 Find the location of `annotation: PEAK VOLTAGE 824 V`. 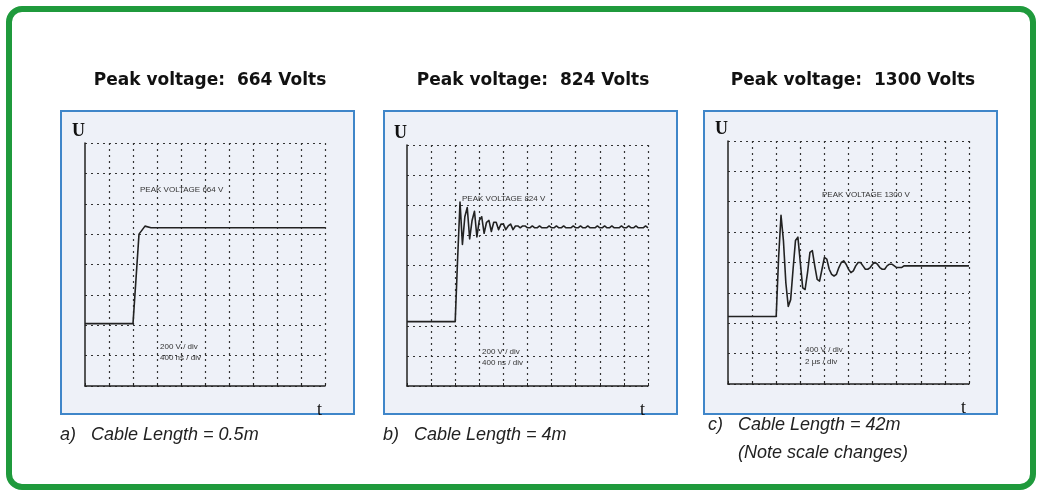

annotation: PEAK VOLTAGE 824 V is located at coordinates (504, 198).